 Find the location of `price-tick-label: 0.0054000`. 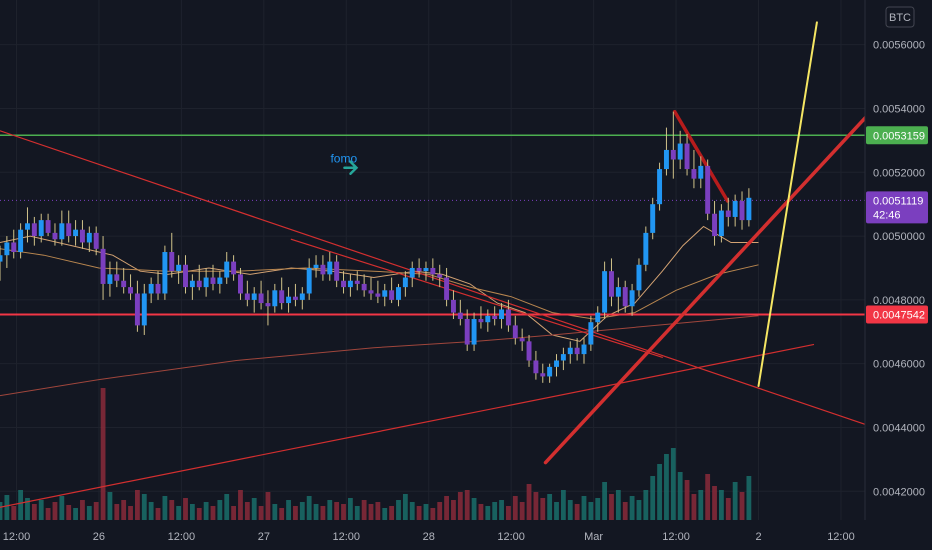

price-tick-label: 0.0054000 is located at coordinates (899, 109).